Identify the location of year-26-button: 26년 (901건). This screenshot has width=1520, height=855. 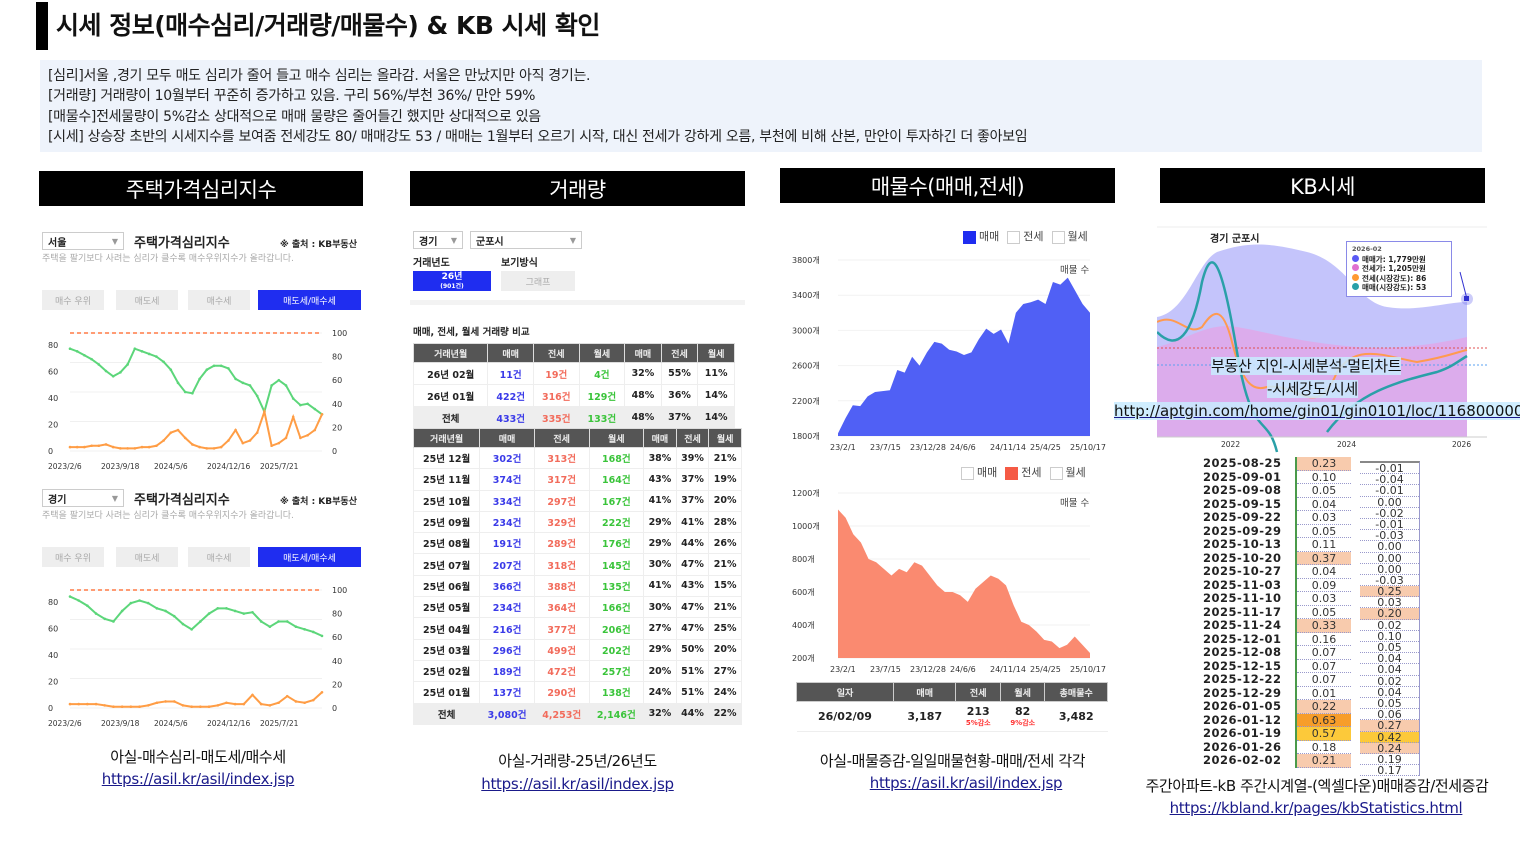
(452, 281).